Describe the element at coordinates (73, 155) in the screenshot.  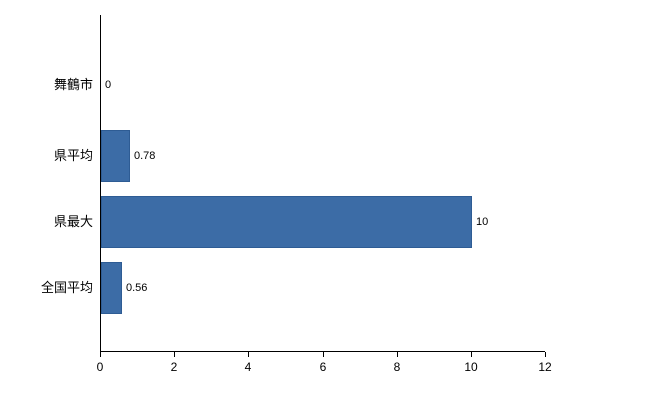
I see `category-label: 県平均` at that location.